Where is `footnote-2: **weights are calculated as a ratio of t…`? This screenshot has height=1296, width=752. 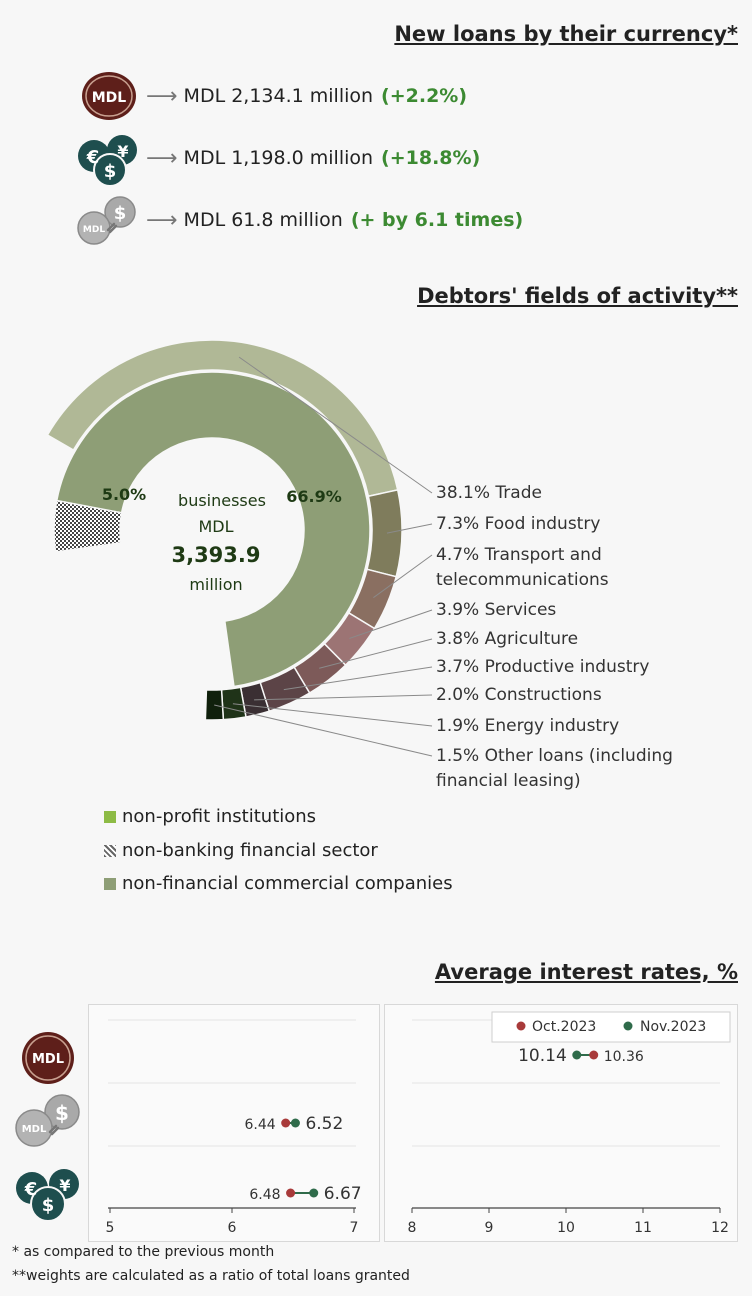 footnote-2: **weights are calculated as a ratio of t… is located at coordinates (211, 1276).